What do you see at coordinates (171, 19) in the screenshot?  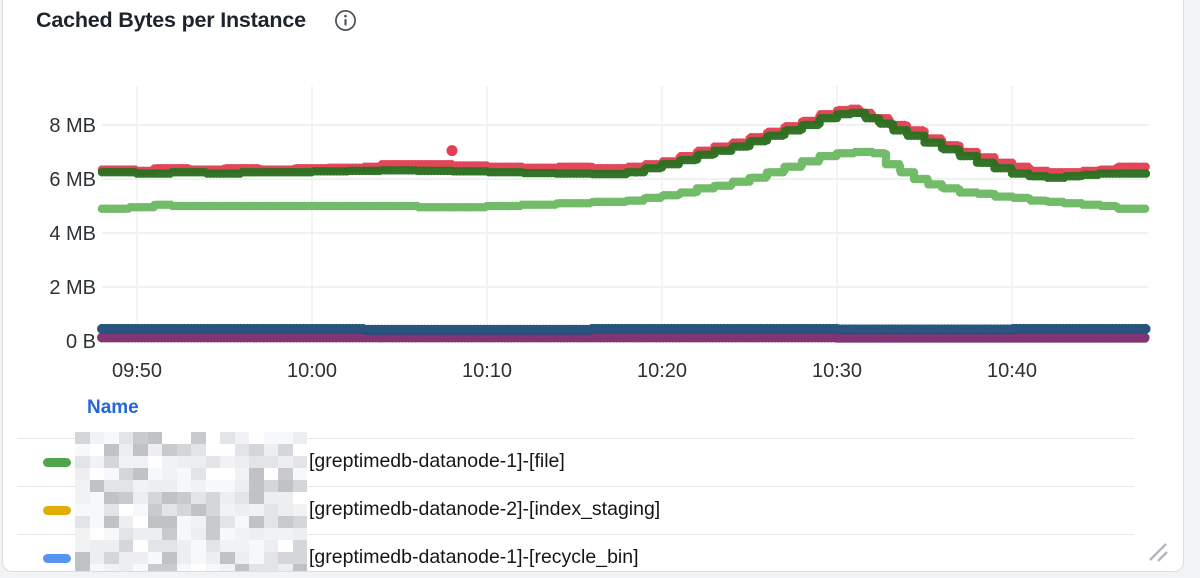 I see `panel-title: Cached Bytes per Instance` at bounding box center [171, 19].